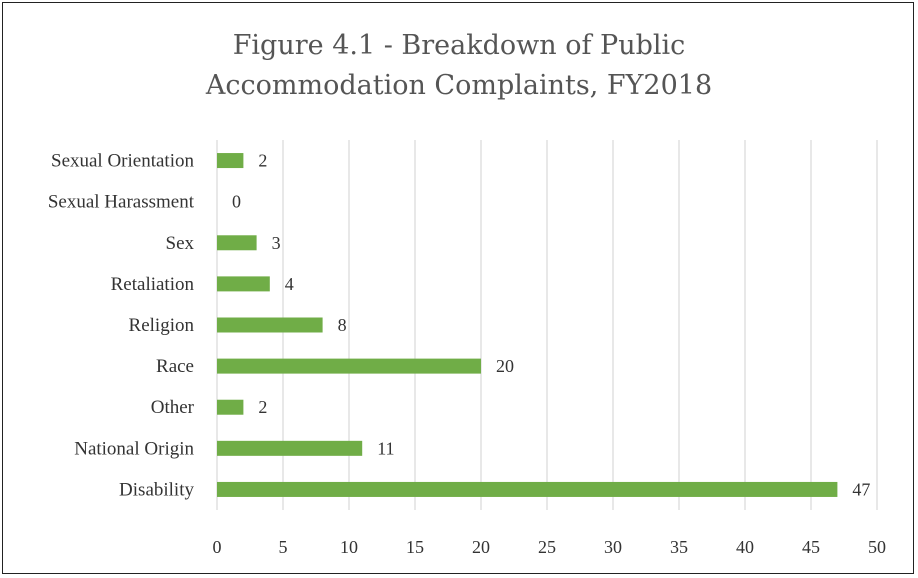  What do you see at coordinates (122, 161) in the screenshot?
I see `category-label: Sexual Orientation` at bounding box center [122, 161].